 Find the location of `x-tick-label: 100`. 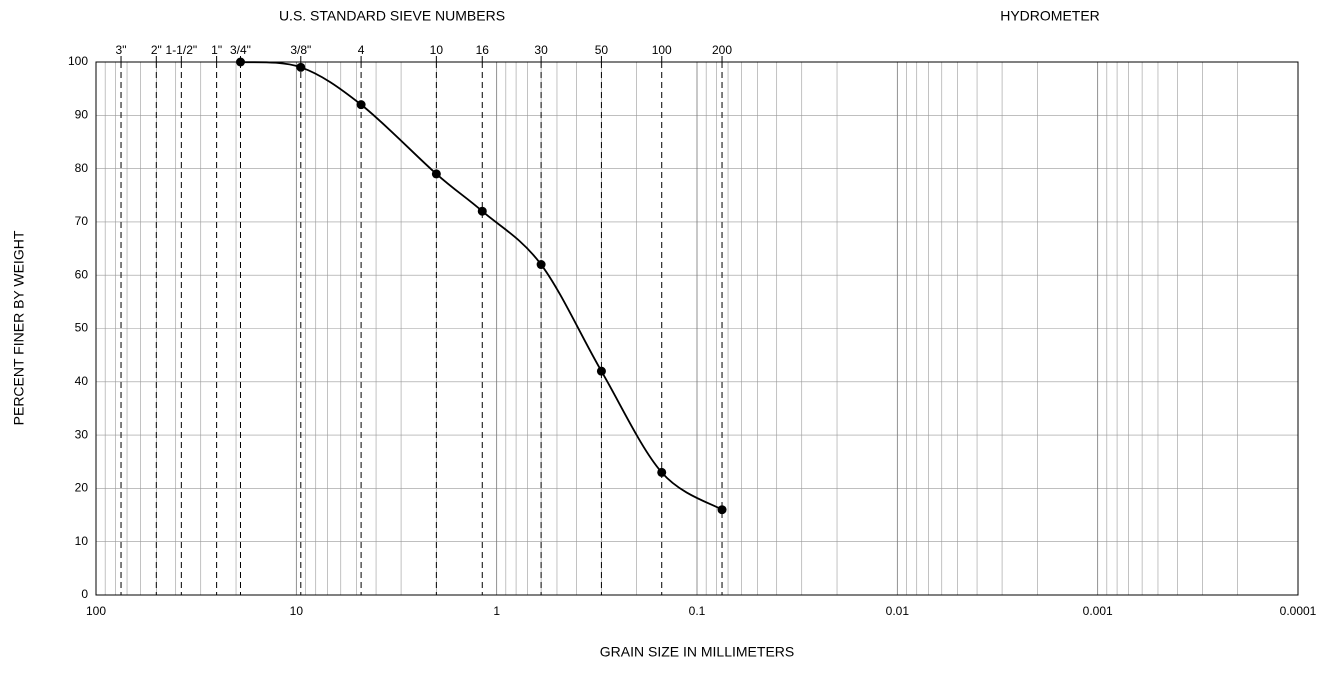

x-tick-label: 100 is located at coordinates (96, 611).